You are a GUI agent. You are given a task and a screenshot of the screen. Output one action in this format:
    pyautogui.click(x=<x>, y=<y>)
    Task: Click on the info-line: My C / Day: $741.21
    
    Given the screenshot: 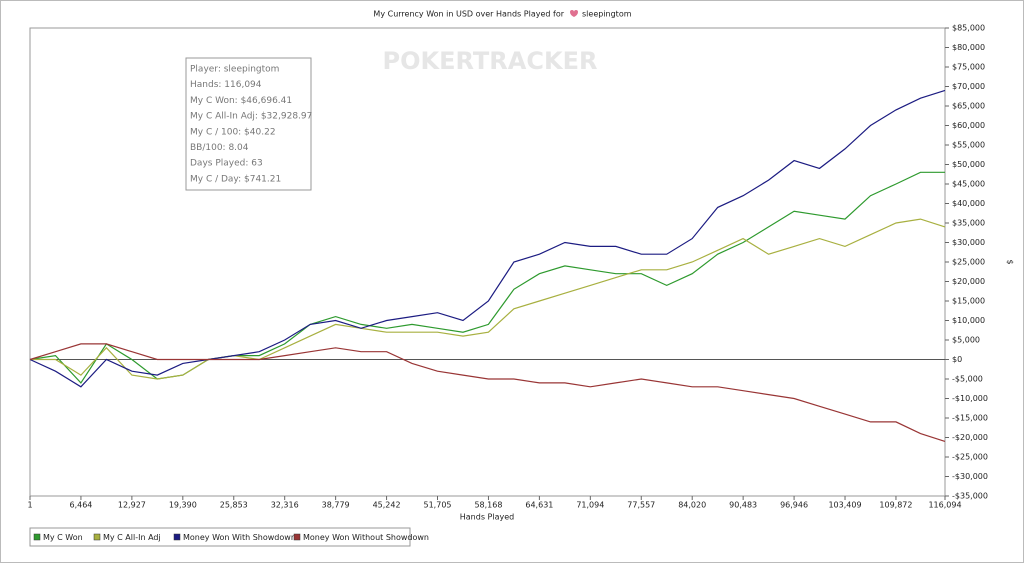 What is the action you would take?
    pyautogui.click(x=235, y=179)
    